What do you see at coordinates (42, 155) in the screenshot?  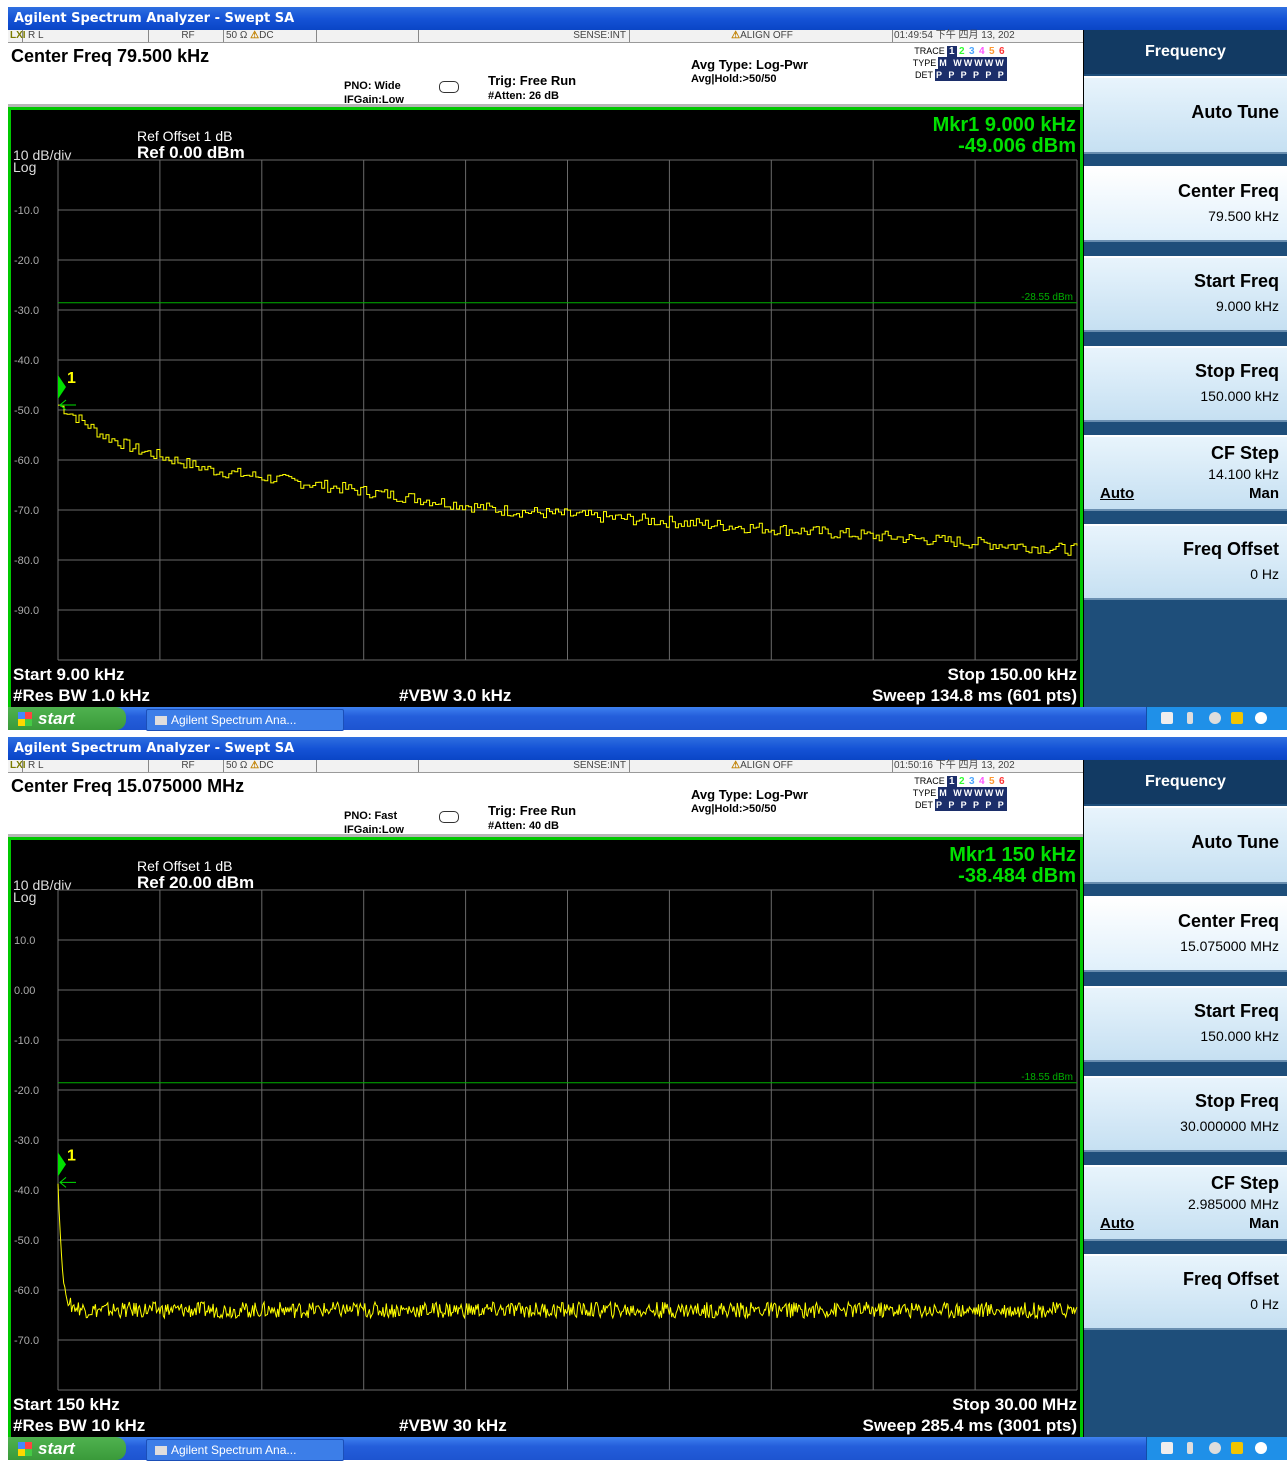 I see `scale-div: 10 dB/div` at bounding box center [42, 155].